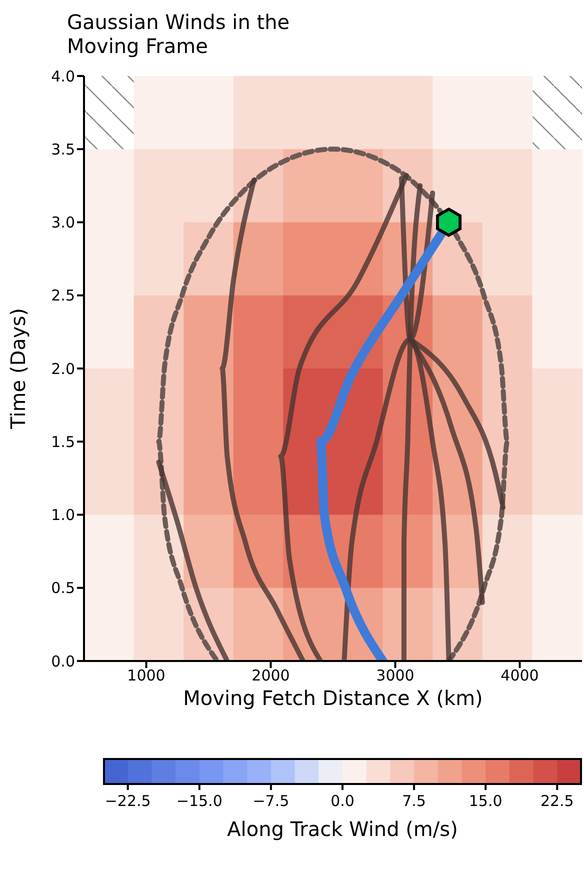 This screenshot has height=892, width=584. I want to click on x-tick-label: 3000, so click(395, 675).